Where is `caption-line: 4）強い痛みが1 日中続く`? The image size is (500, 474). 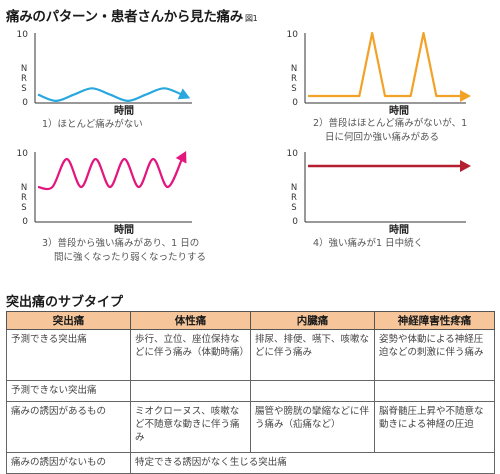
caption-line: 4）強い痛みが1 日中続く is located at coordinates (368, 243).